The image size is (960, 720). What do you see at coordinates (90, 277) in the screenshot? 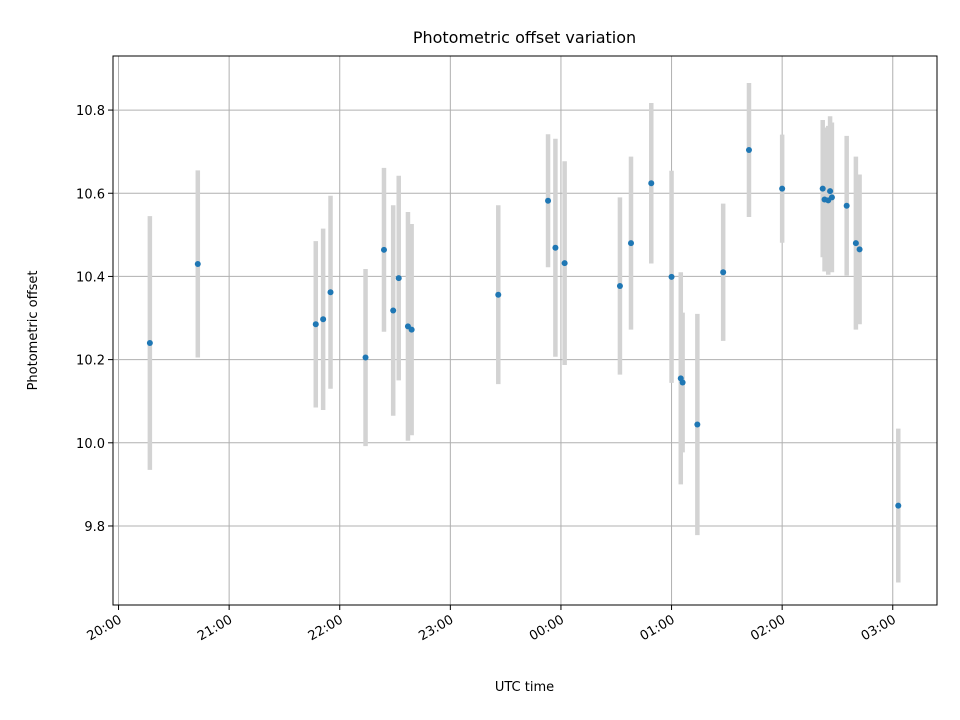
I see `y-tick-label: 10.4` at bounding box center [90, 277].